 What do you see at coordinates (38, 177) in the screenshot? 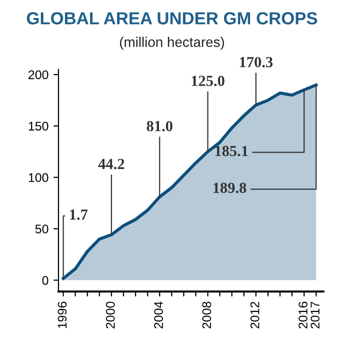
I see `y-tick-label: 100` at bounding box center [38, 177].